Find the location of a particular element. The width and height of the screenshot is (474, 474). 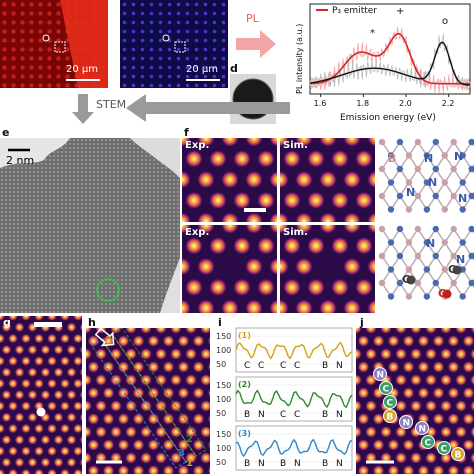

h-stem-image is located at coordinates (148, 401).